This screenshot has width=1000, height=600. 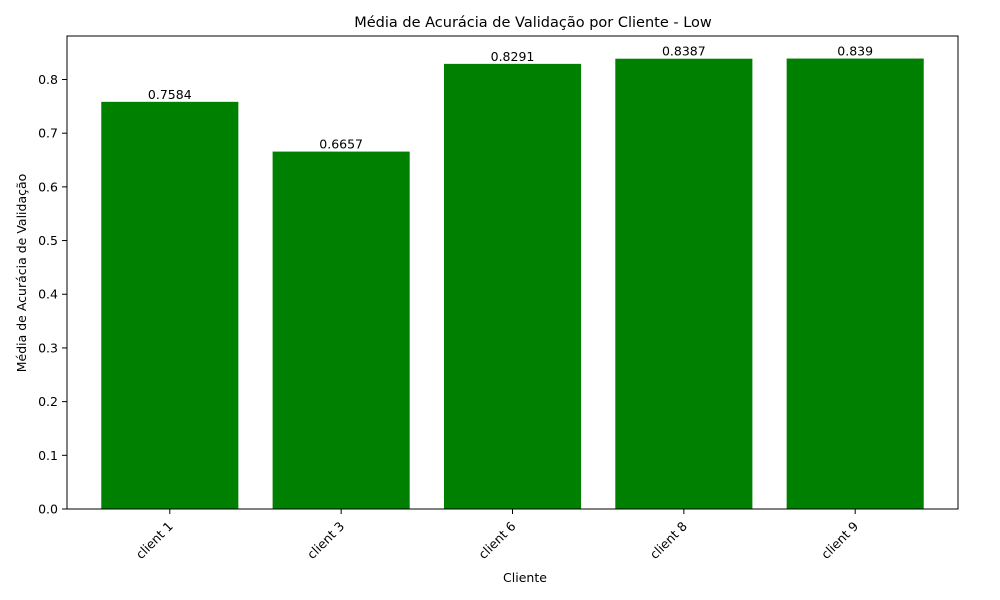 I want to click on data-label: 0.8291, so click(x=513, y=56).